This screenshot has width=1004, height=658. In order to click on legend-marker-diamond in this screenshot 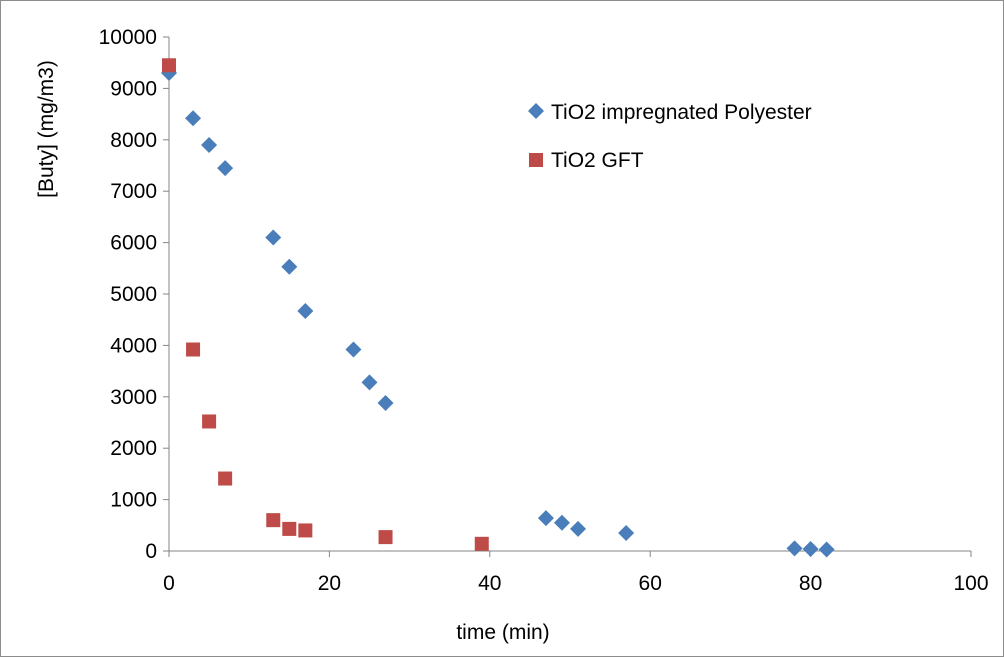, I will do `click(536, 111)`.